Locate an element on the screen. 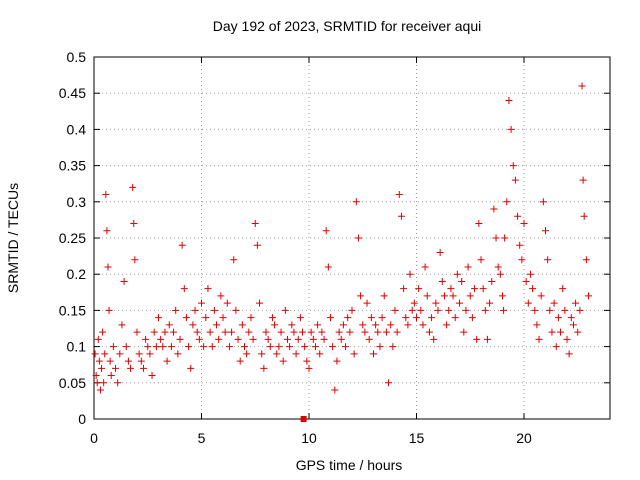 This screenshot has width=640, height=480. special-markers is located at coordinates (303, 419).